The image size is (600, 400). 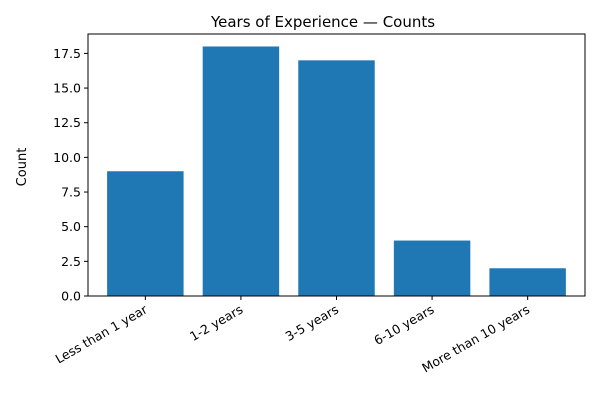 What do you see at coordinates (403, 325) in the screenshot?
I see `x-tick-label-3: 6-10 years` at bounding box center [403, 325].